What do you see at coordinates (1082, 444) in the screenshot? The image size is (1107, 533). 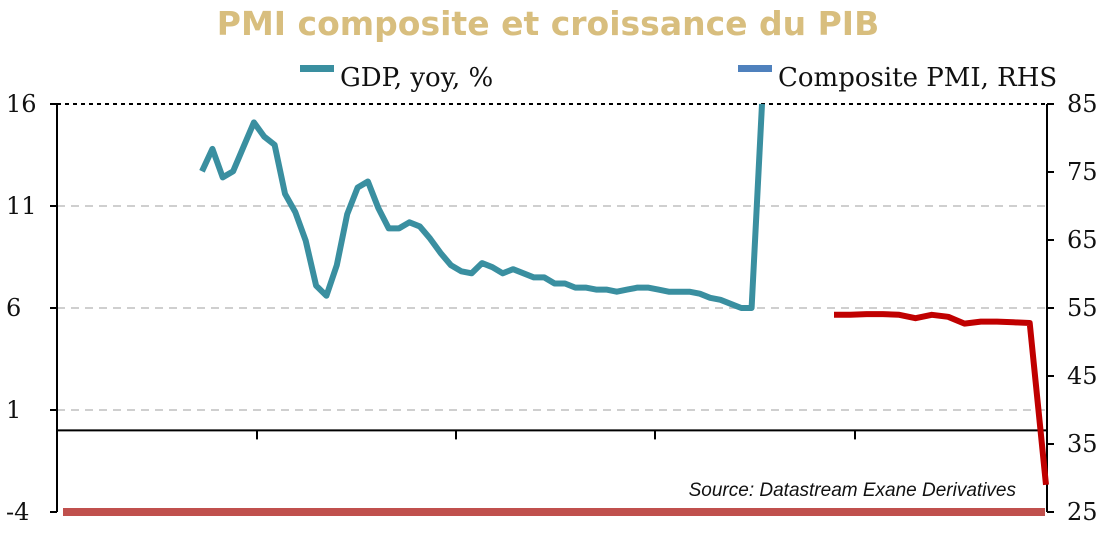 I see `right-tick-label: 35` at bounding box center [1082, 444].